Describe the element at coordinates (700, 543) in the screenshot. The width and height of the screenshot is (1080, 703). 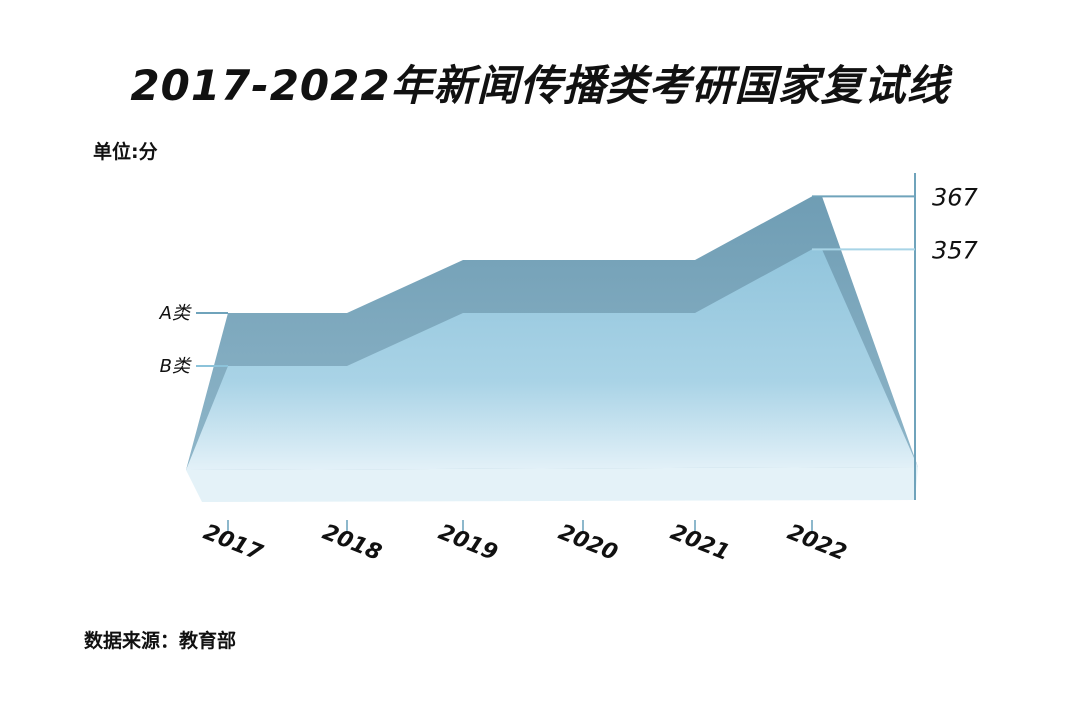
I see `x-tick-label-2021: 2021` at that location.